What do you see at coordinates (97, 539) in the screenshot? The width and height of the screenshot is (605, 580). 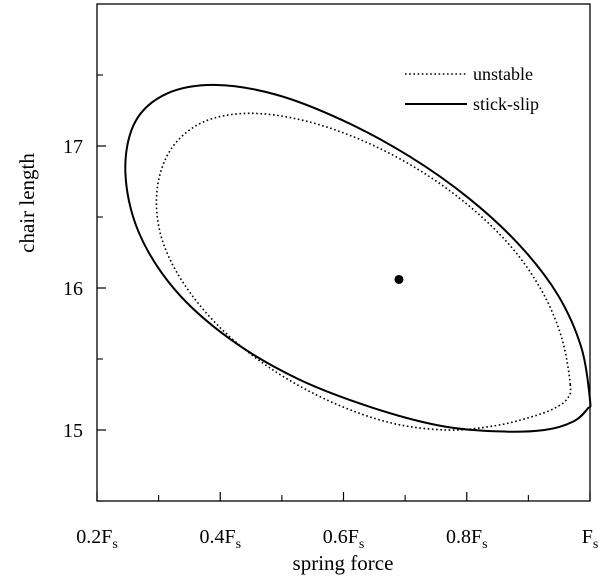 I see `x-tick-label: 0.2Fs` at bounding box center [97, 539].